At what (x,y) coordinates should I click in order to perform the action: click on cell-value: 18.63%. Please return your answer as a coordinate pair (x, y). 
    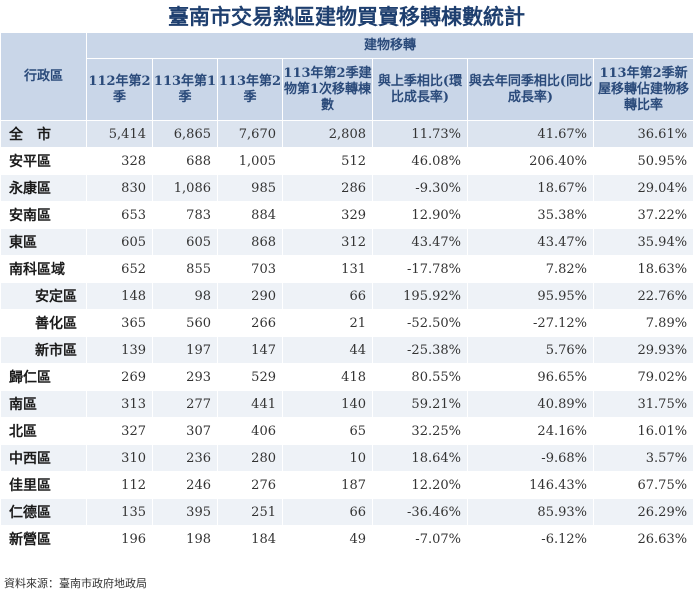
    Looking at the image, I should click on (642, 269).